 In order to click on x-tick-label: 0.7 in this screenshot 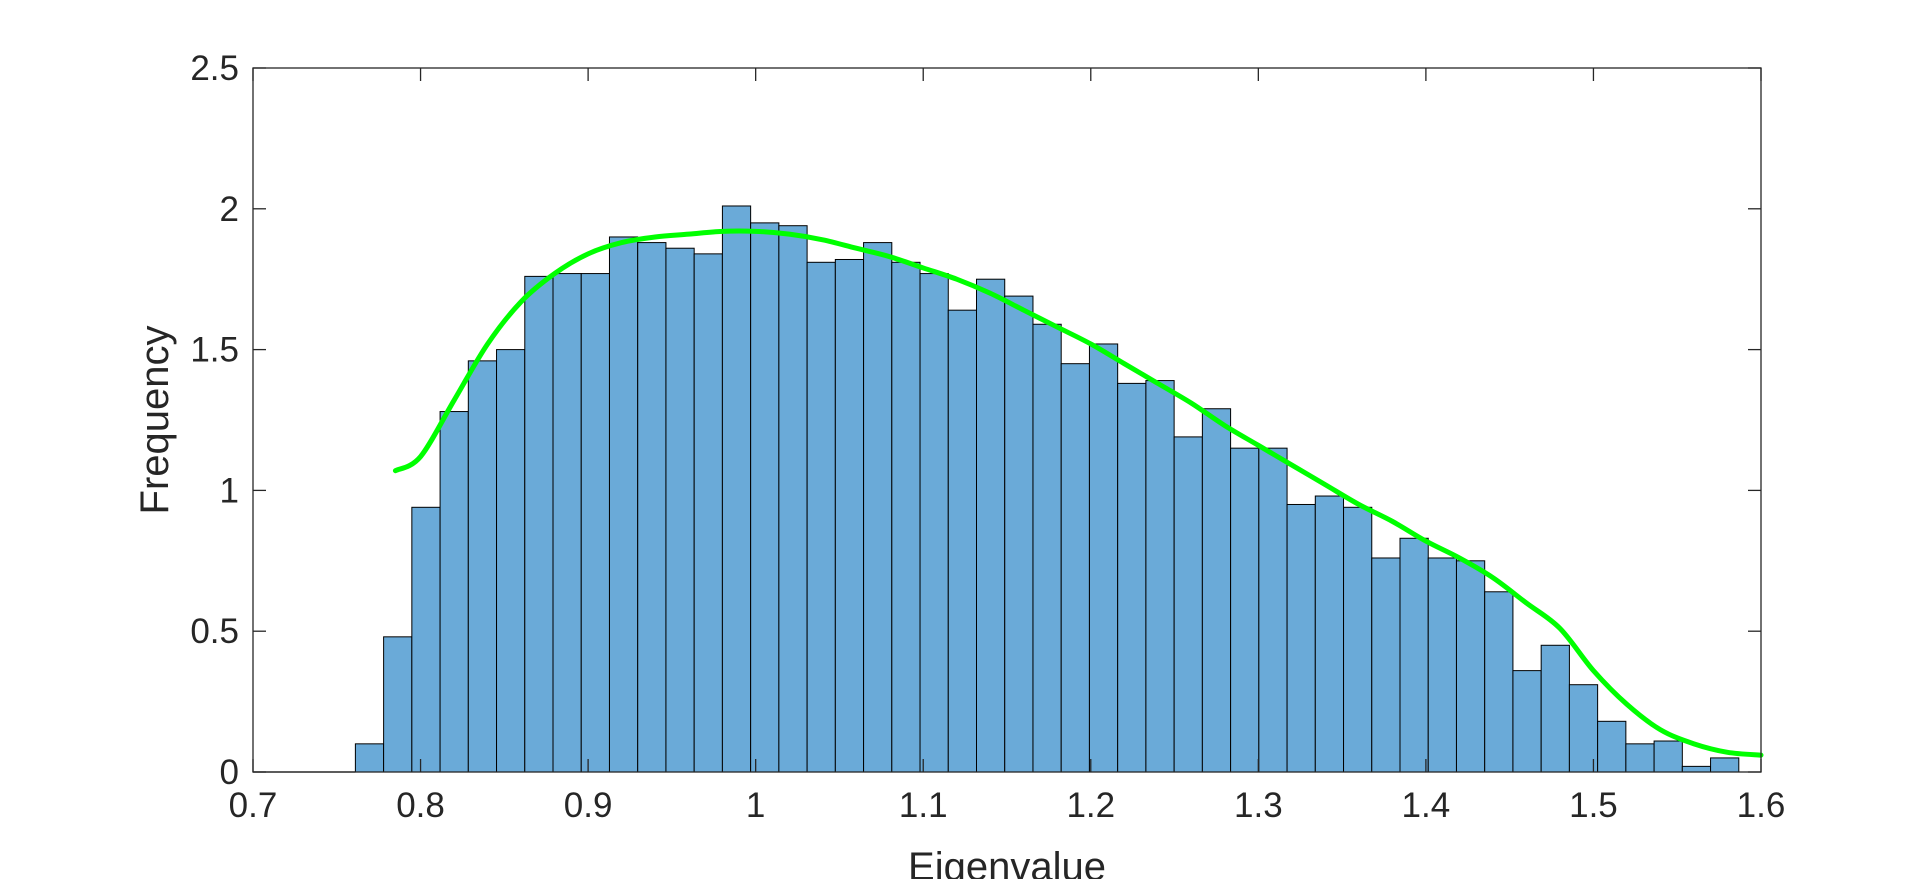, I will do `click(253, 805)`.